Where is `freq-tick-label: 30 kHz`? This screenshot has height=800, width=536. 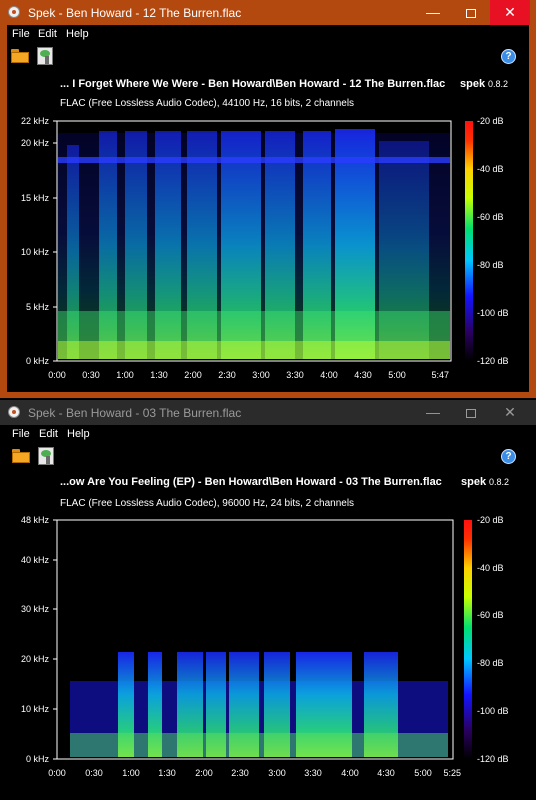 freq-tick-label: 30 kHz is located at coordinates (35, 609).